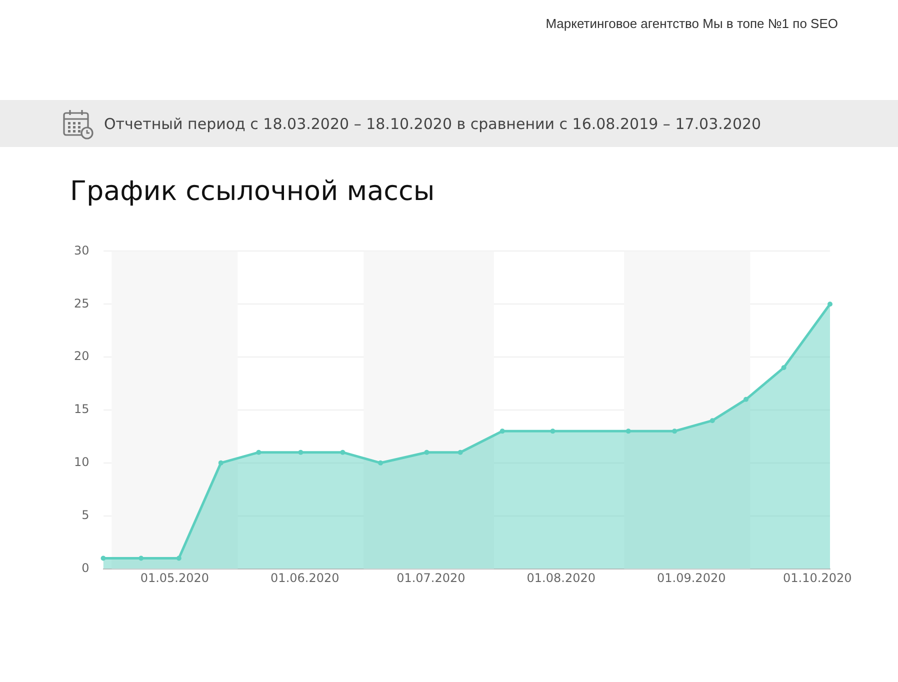 The image size is (898, 682). Describe the element at coordinates (561, 578) in the screenshot. I see `x-tick-label: 01.08.2020` at that location.